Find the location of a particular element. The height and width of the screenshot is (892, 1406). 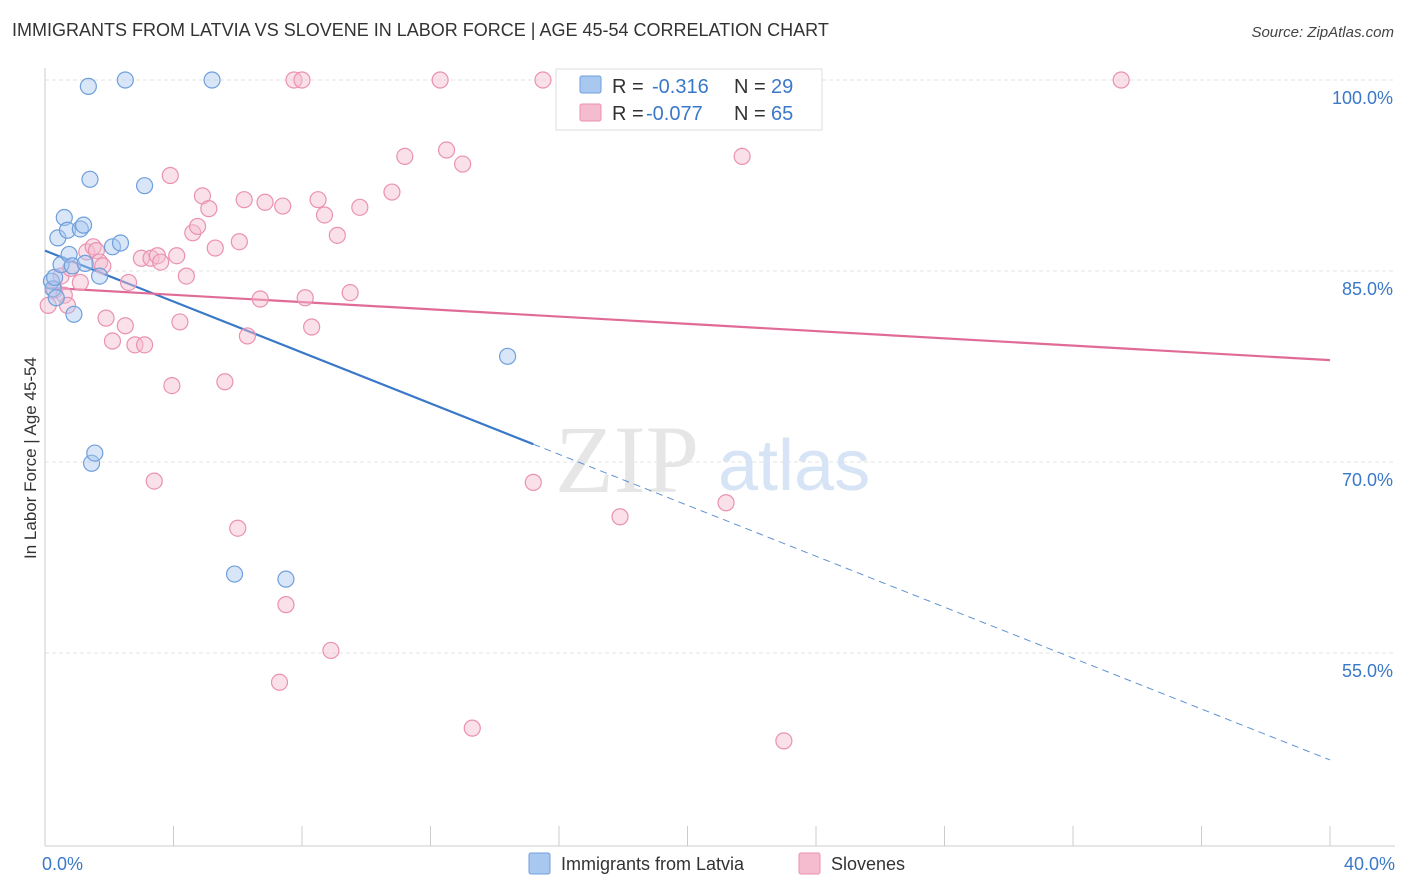

stats-r-label-latvia: R = is located at coordinates (628, 87).